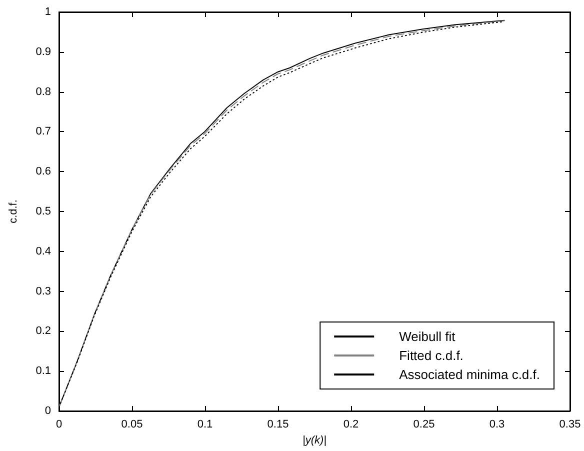  I want to click on x-tick-label: 0, so click(59, 424).